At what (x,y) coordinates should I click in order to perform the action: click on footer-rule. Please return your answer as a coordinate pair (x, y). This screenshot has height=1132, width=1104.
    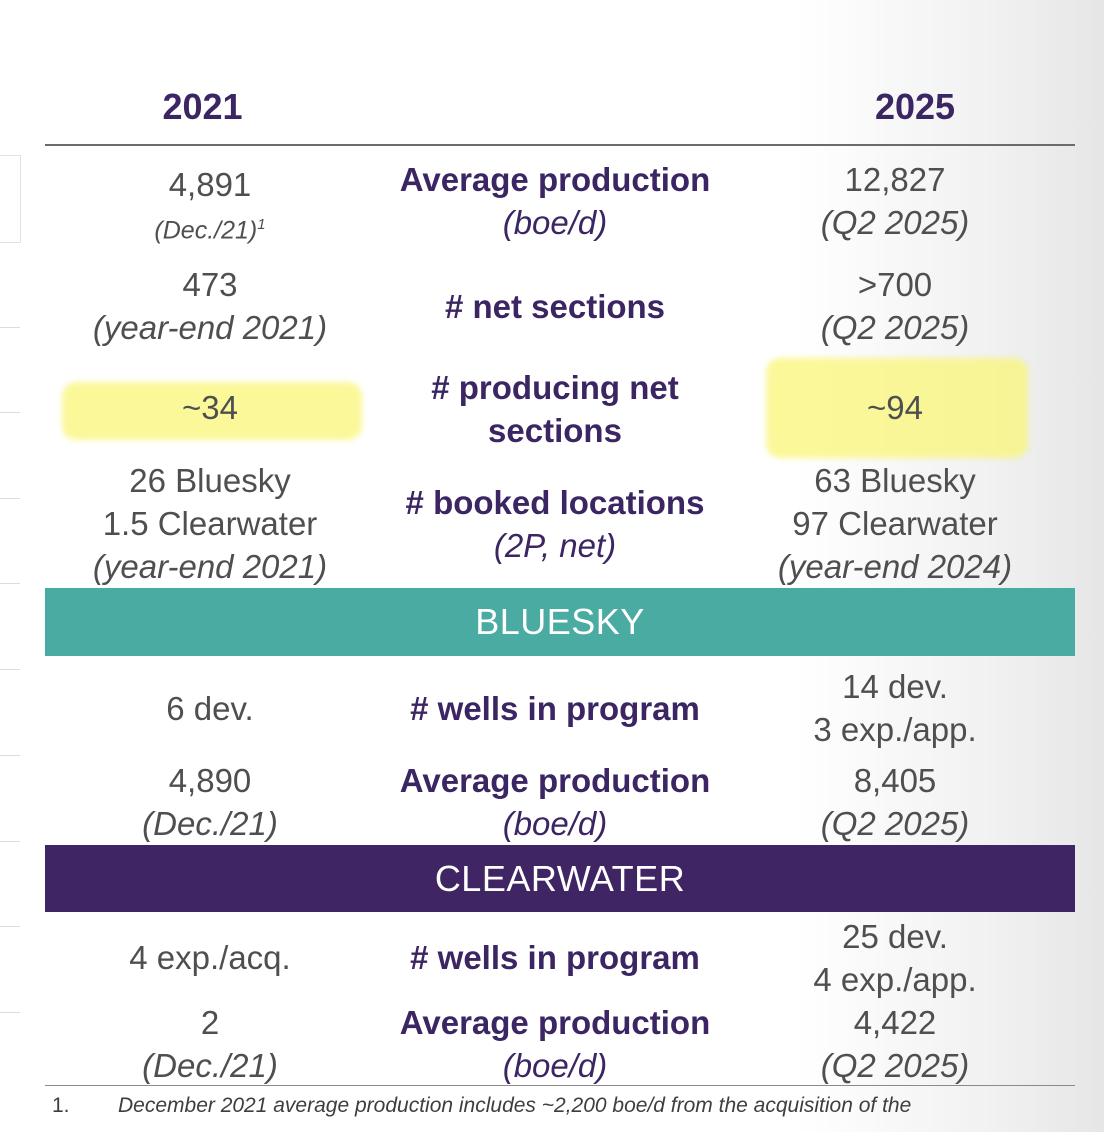
    Looking at the image, I should click on (560, 1085).